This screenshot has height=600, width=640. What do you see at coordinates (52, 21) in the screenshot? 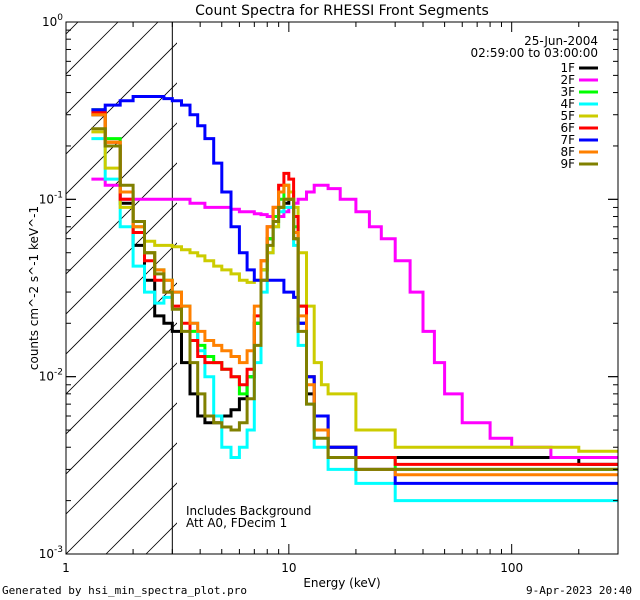
I see `y-tick-label: 10⁰` at bounding box center [52, 21].